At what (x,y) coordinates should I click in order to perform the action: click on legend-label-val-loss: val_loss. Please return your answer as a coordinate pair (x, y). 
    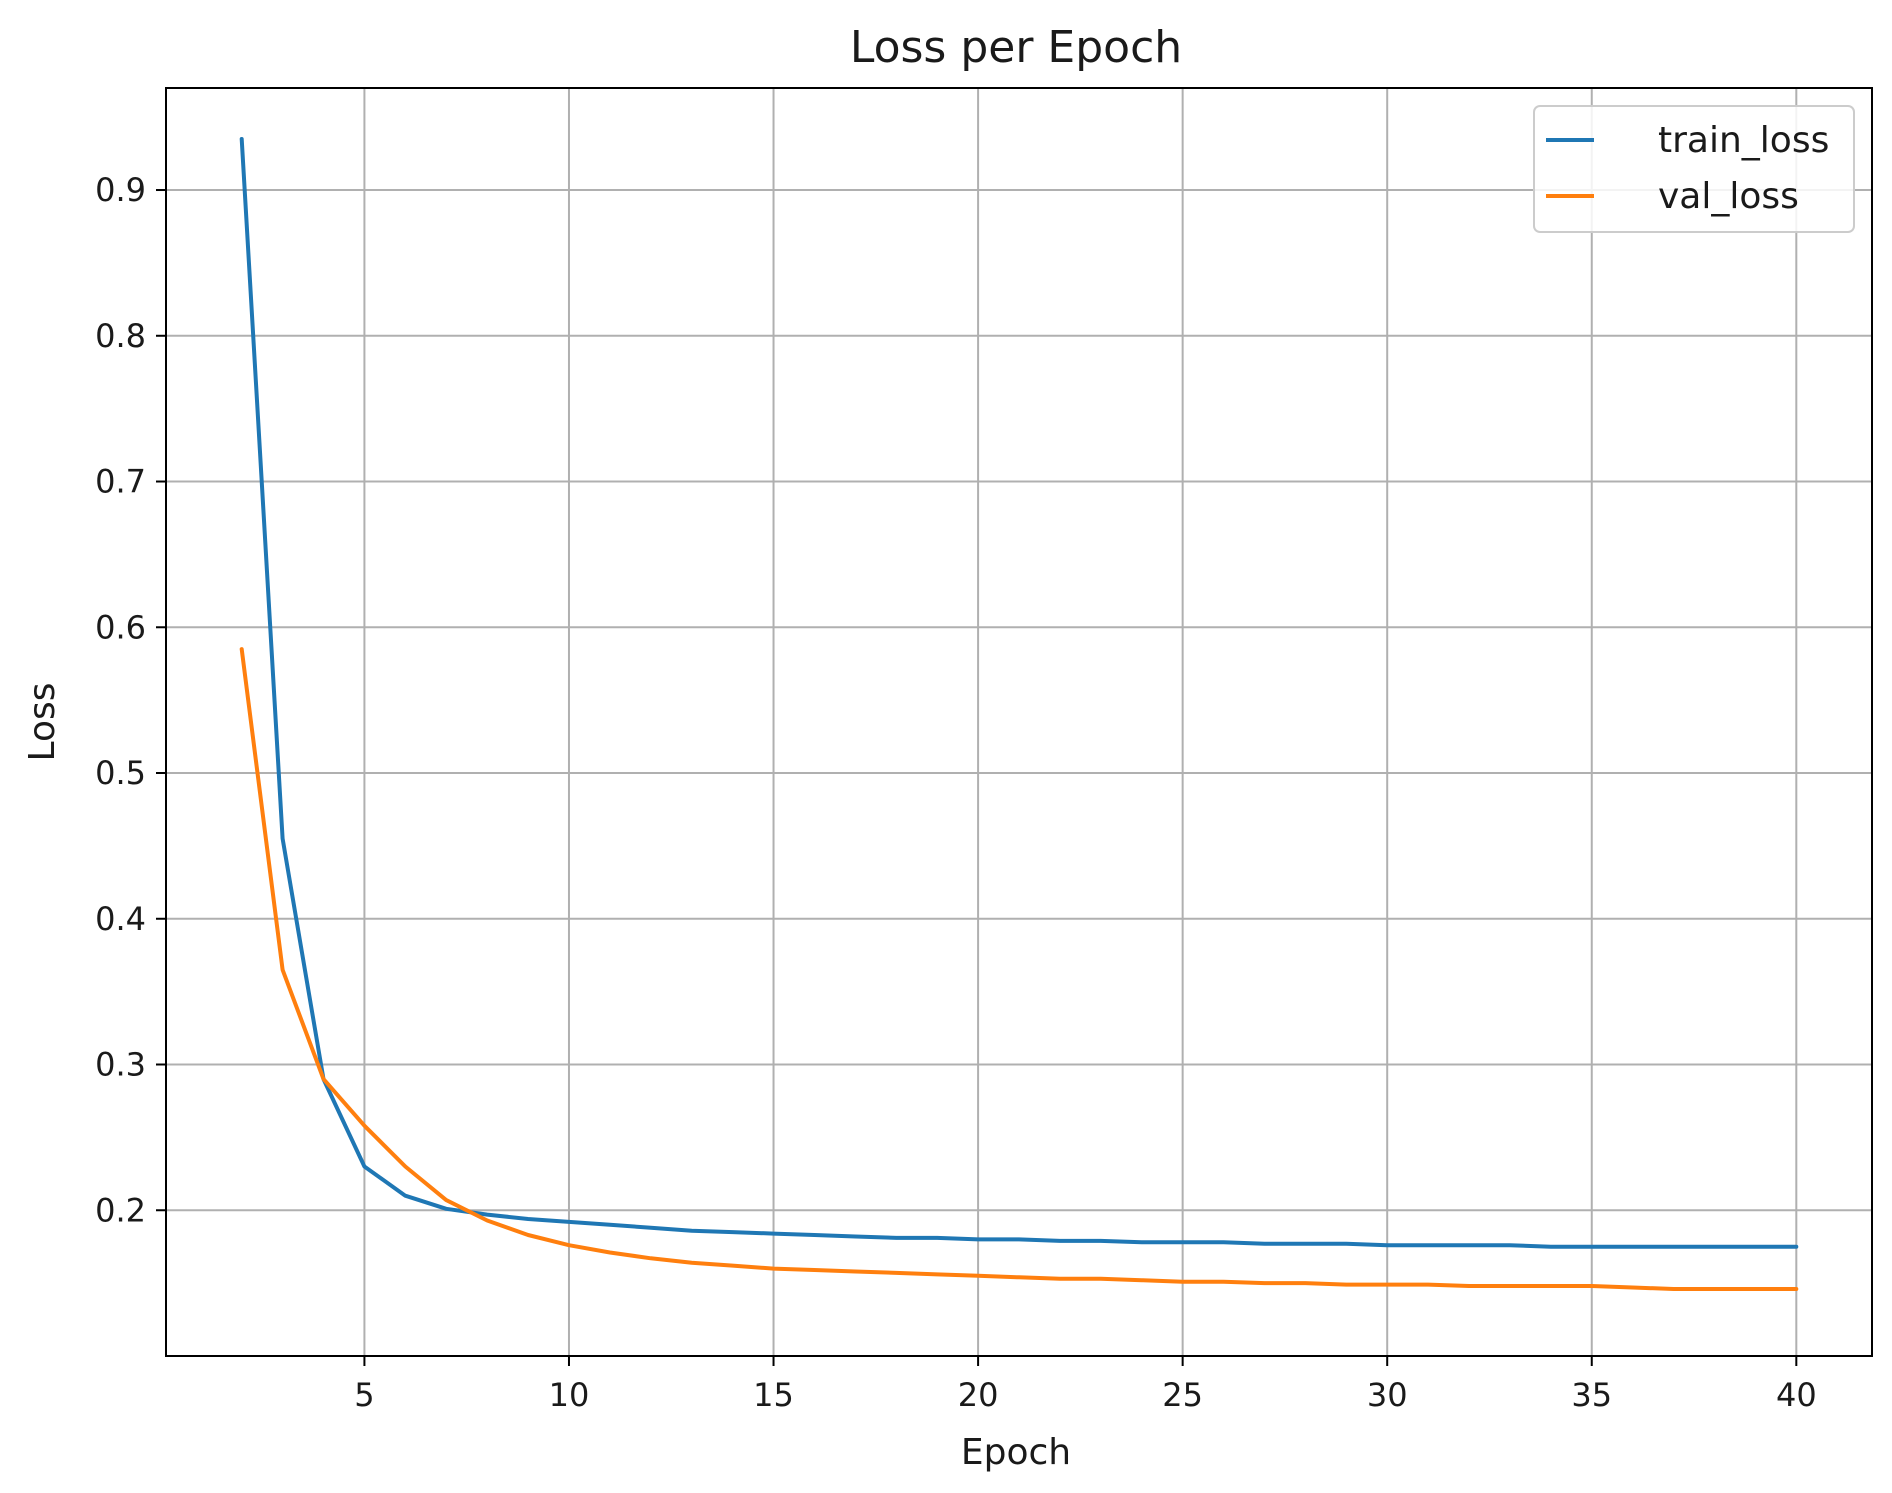
    Looking at the image, I should click on (1728, 196).